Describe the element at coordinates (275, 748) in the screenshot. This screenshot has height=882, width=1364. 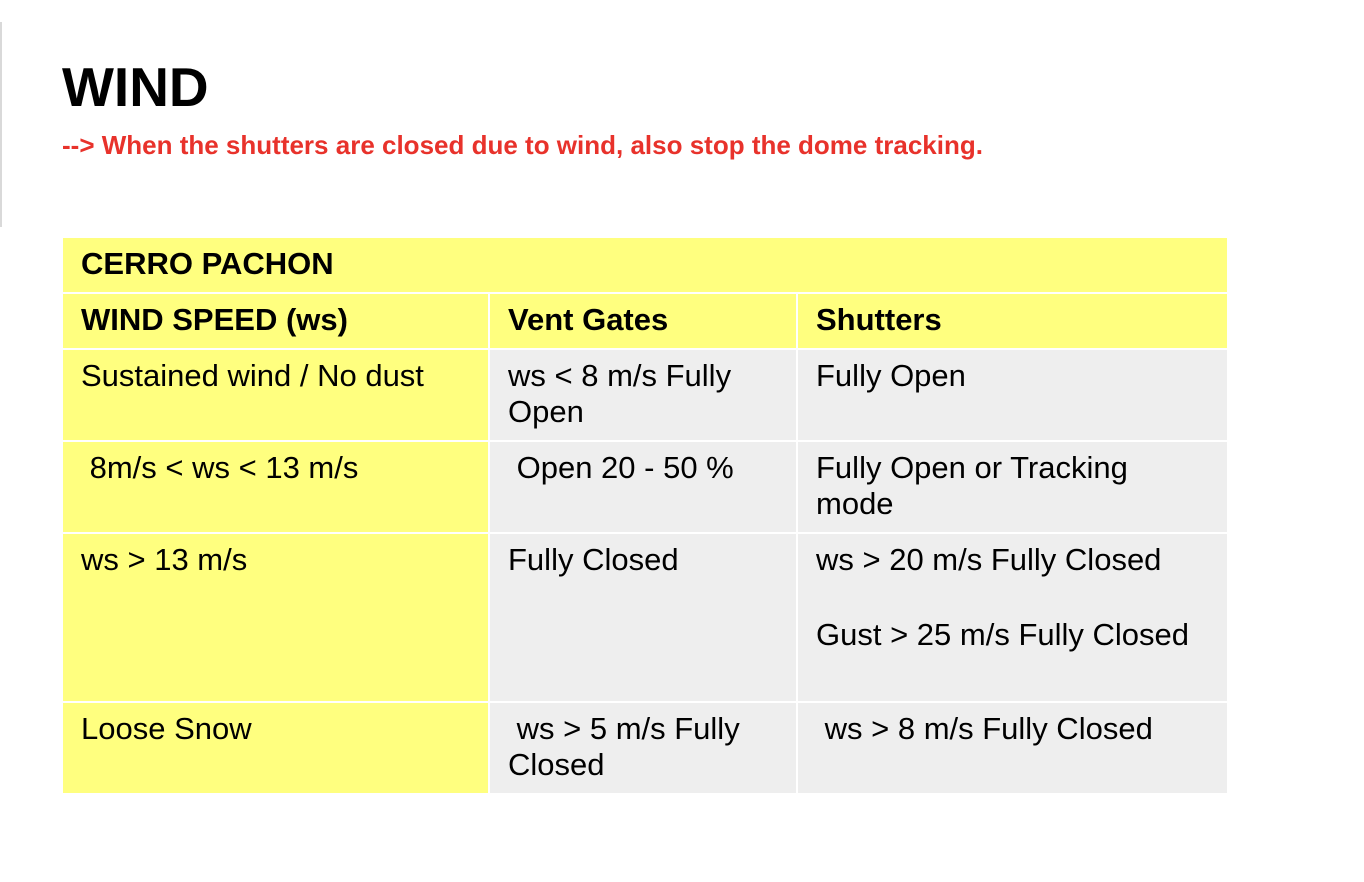
I see `condition-cell: Loose Snow` at that location.